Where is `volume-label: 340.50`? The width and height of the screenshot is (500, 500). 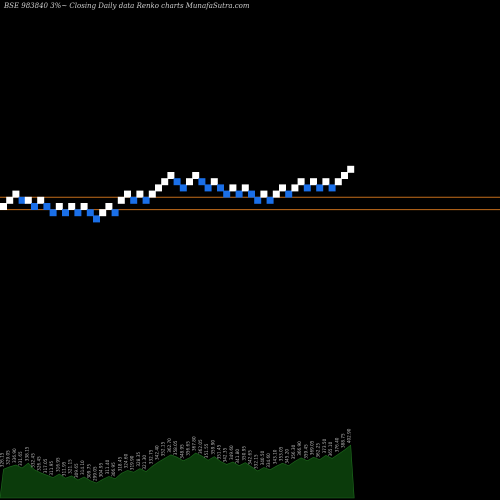
volume-label: 340.50 is located at coordinates (262, 457).